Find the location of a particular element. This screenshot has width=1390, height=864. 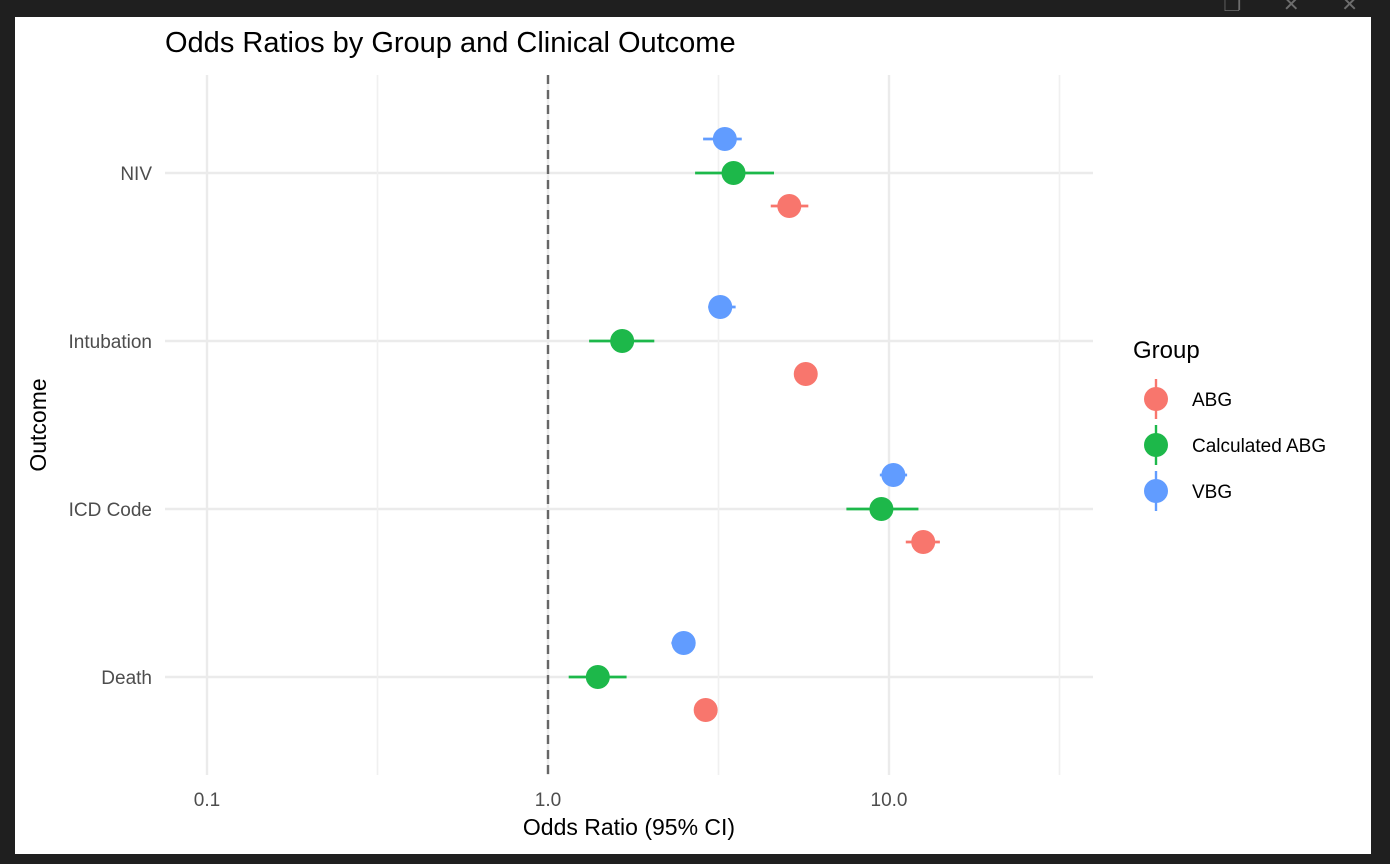

x-tick-labels: 0.1 1.0 10.0 is located at coordinates (551, 800).